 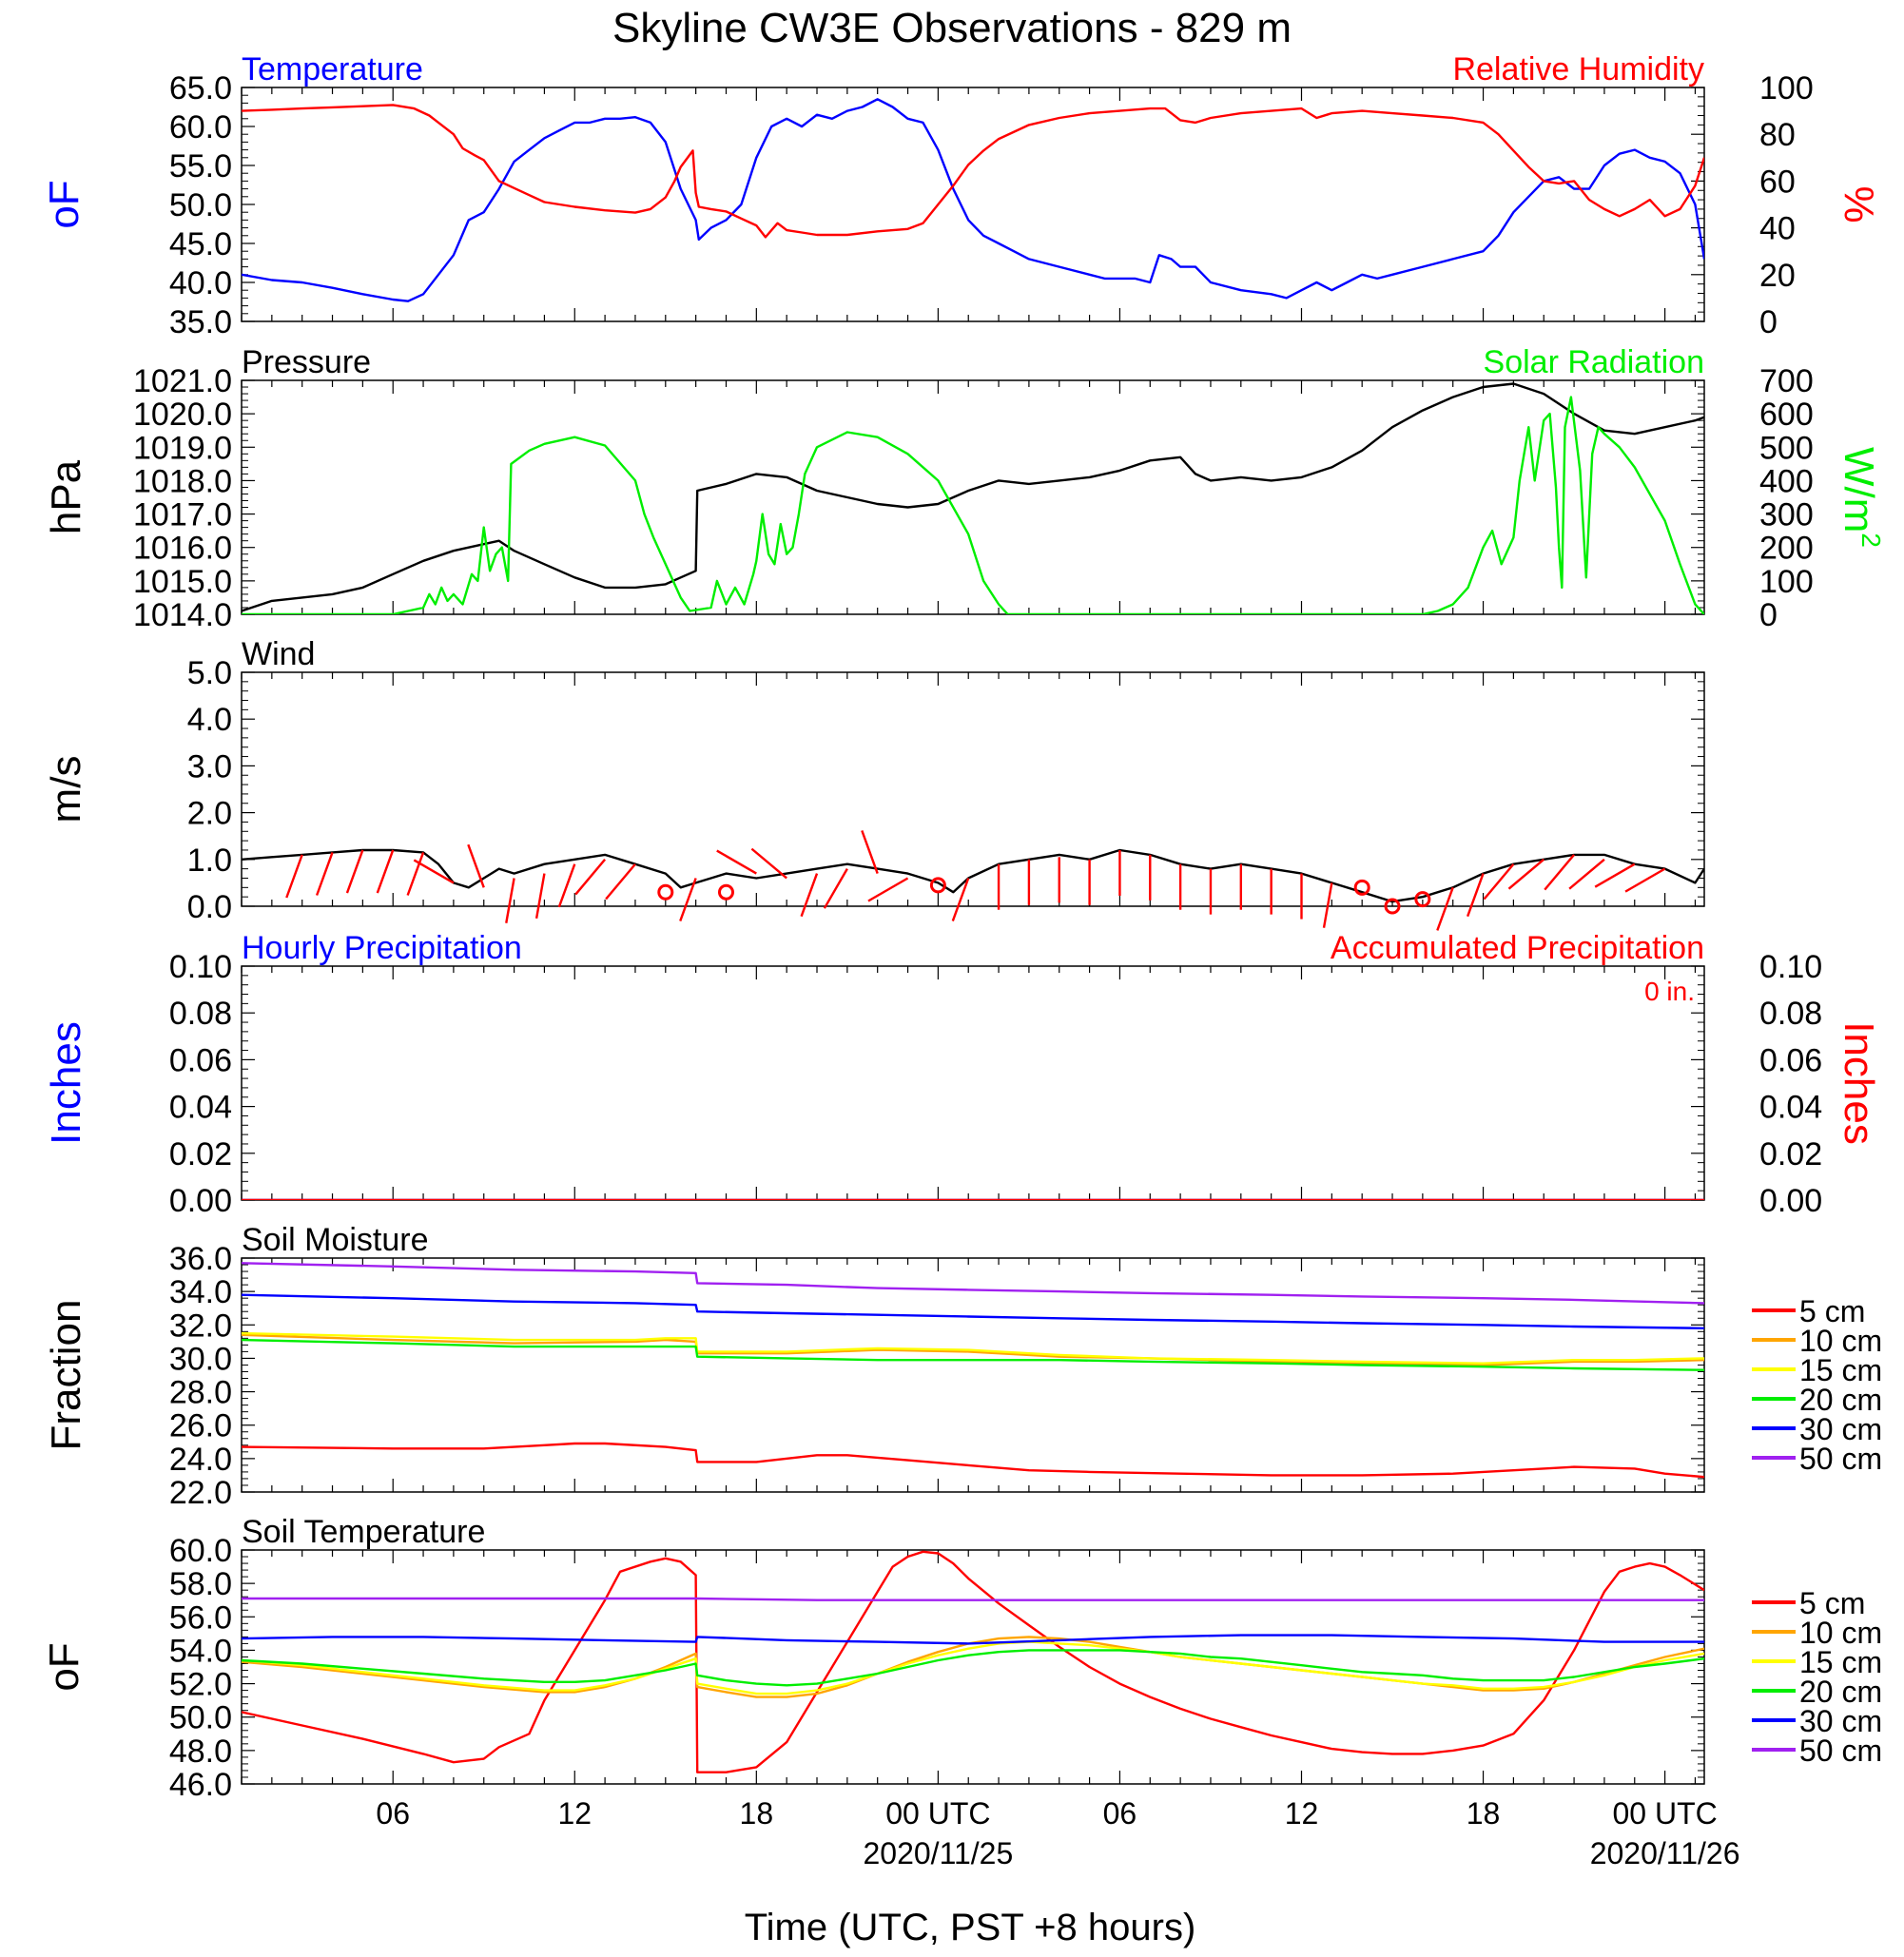 I want to click on x-tick-label: 00 UTC, so click(x=1664, y=1813).